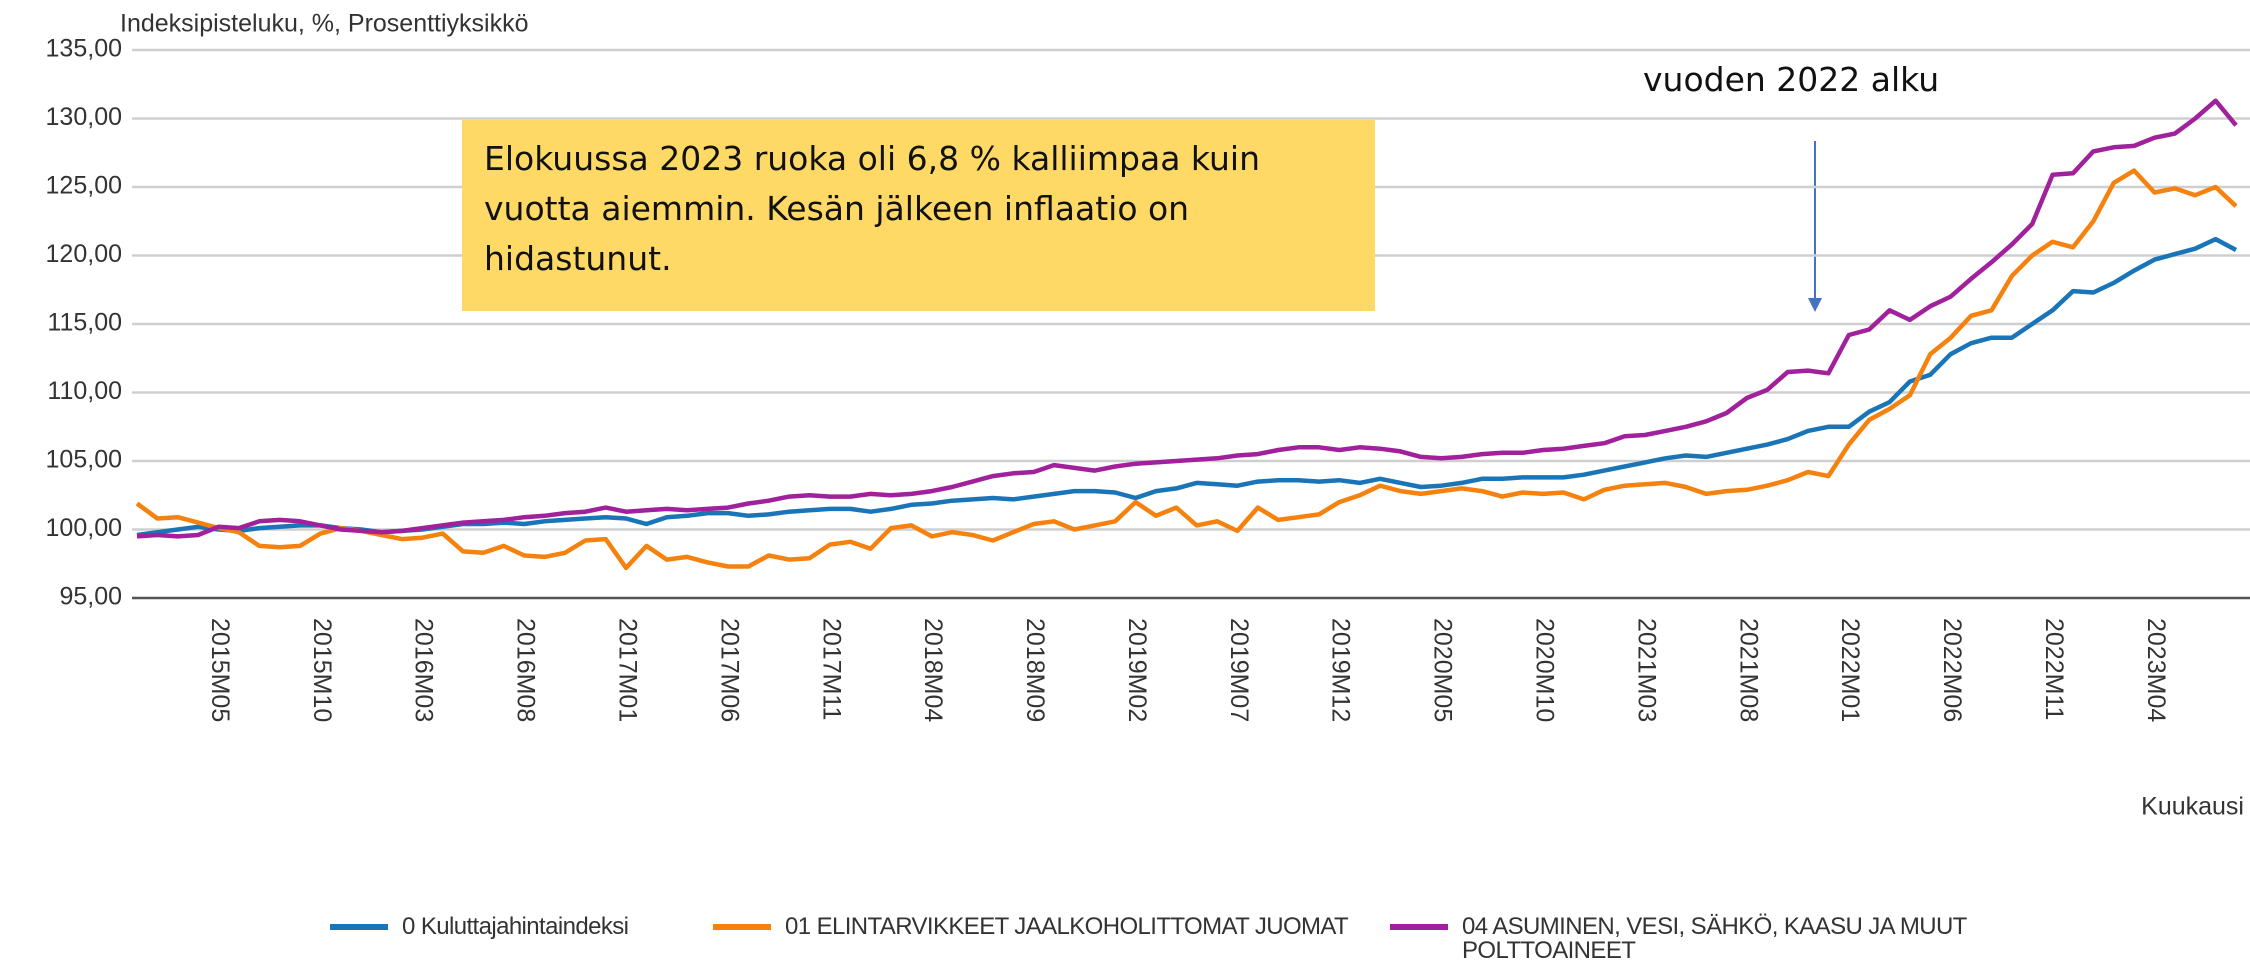 The height and width of the screenshot is (971, 2250). What do you see at coordinates (1815, 305) in the screenshot?
I see `arrow-head` at bounding box center [1815, 305].